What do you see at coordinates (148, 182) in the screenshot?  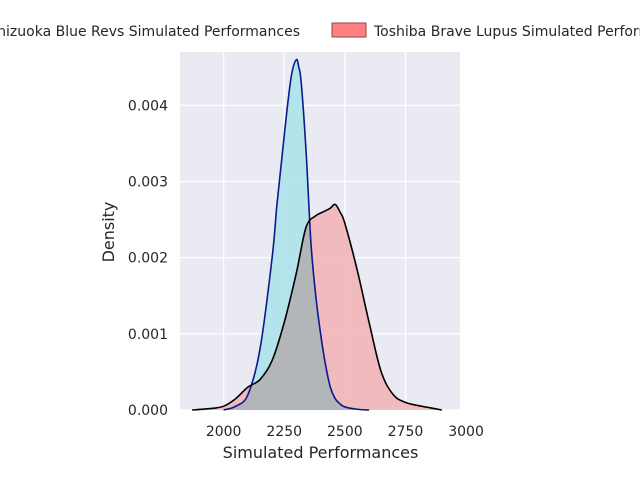 I see `y-tick-label: 0.003` at bounding box center [148, 182].